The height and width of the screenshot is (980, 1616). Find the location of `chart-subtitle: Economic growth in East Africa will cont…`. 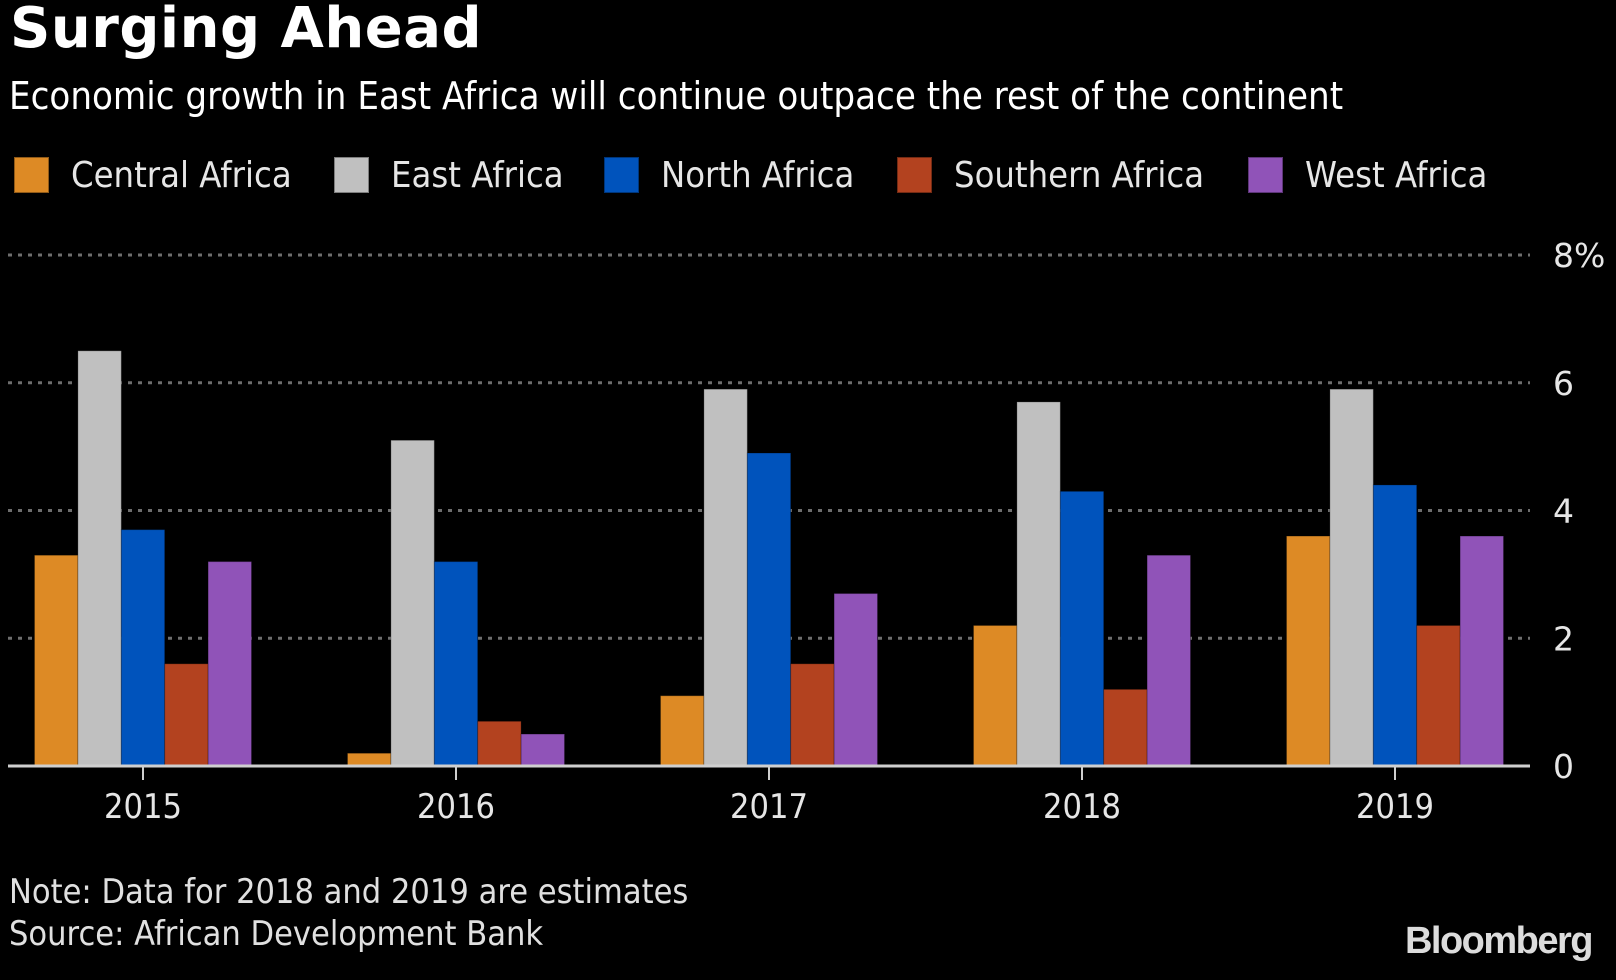

chart-subtitle: Economic growth in East Africa will cont… is located at coordinates (676, 96).